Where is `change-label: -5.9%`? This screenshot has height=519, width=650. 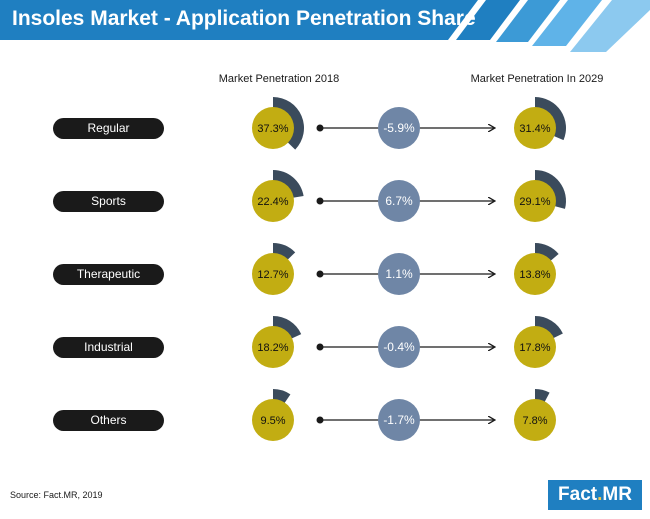
change-label: -5.9% is located at coordinates (399, 128).